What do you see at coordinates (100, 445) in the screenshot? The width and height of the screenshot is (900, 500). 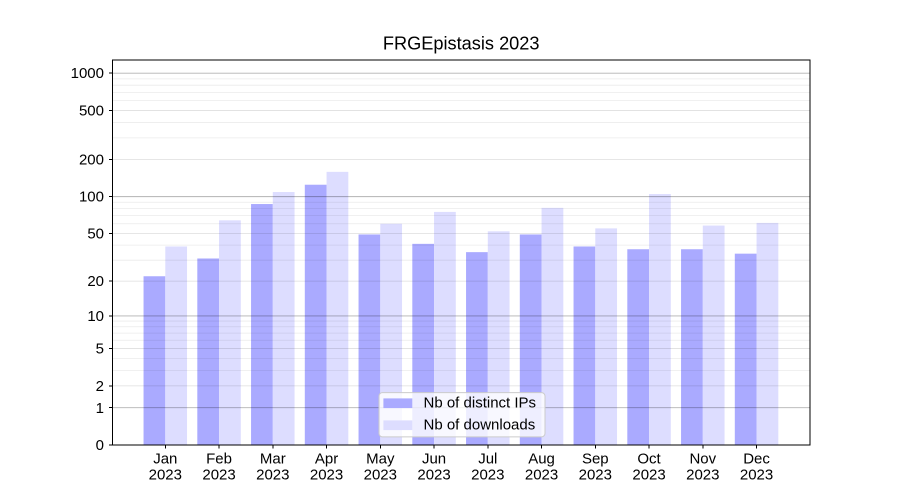 I see `svg-text: 0` at bounding box center [100, 445].